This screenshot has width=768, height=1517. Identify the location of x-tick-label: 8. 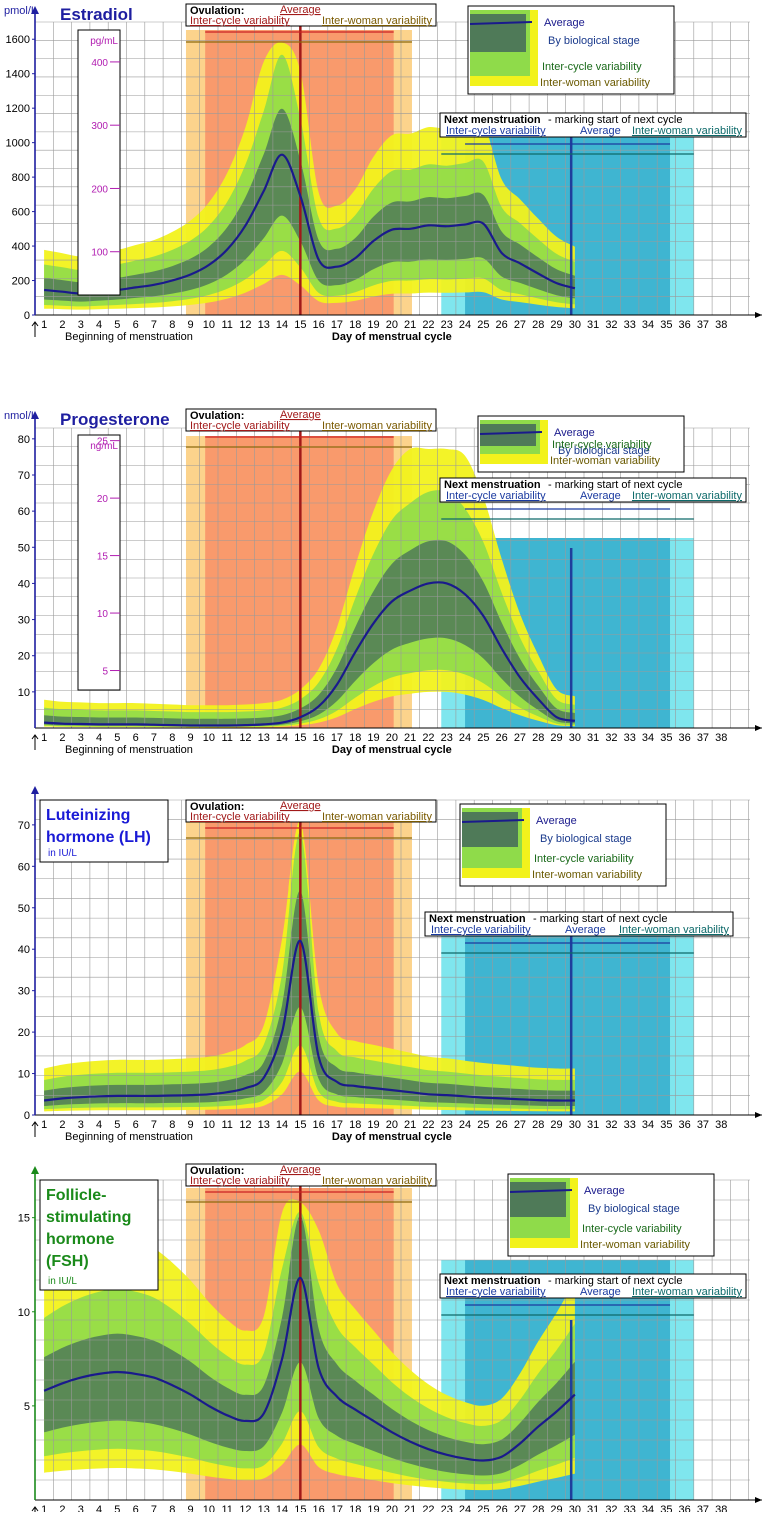
(172, 325).